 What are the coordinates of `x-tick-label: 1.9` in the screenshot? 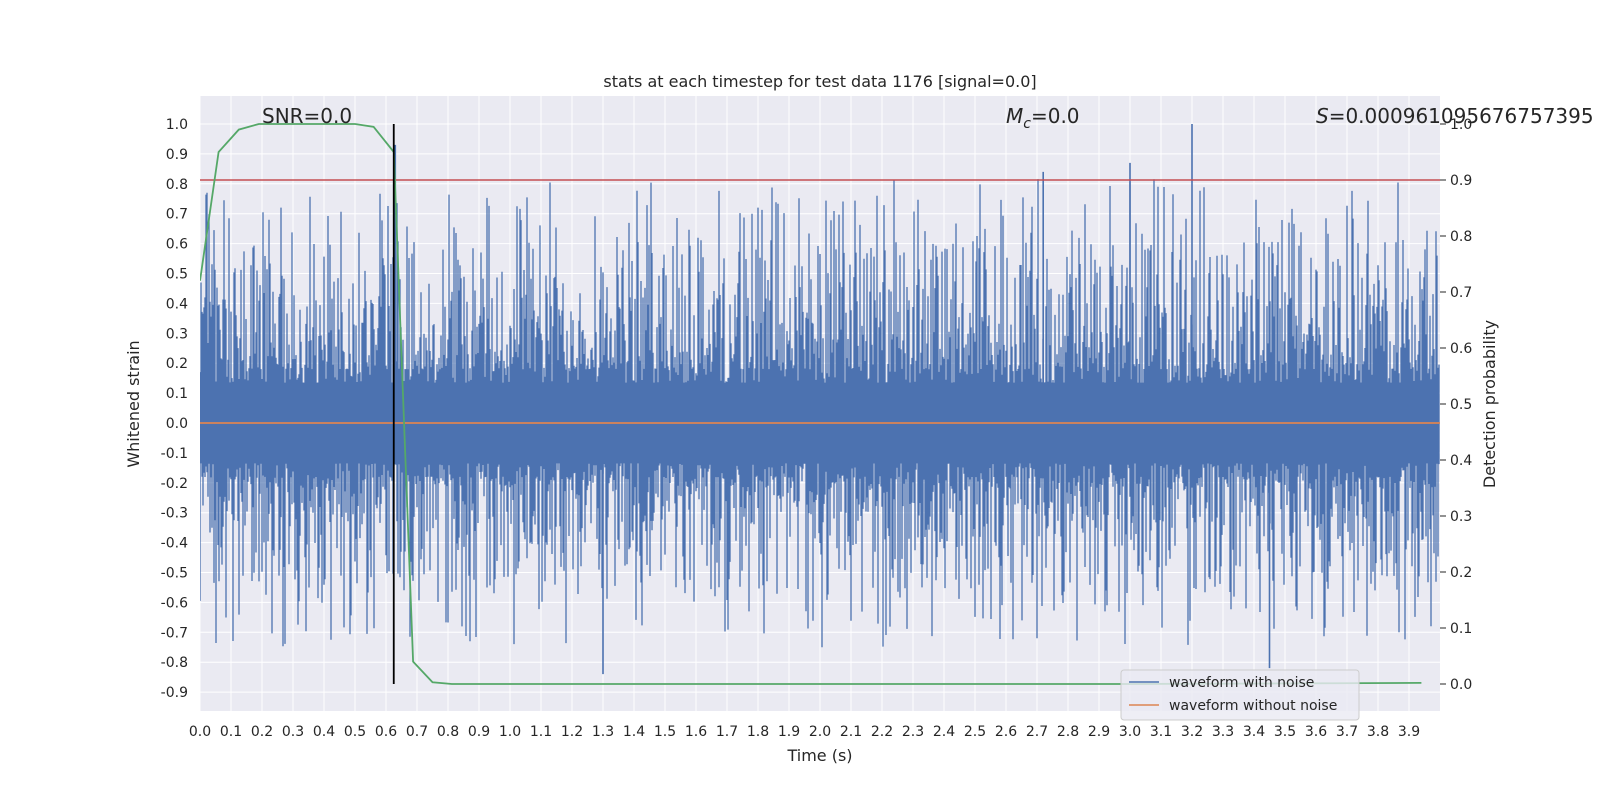 It's located at (789, 732).